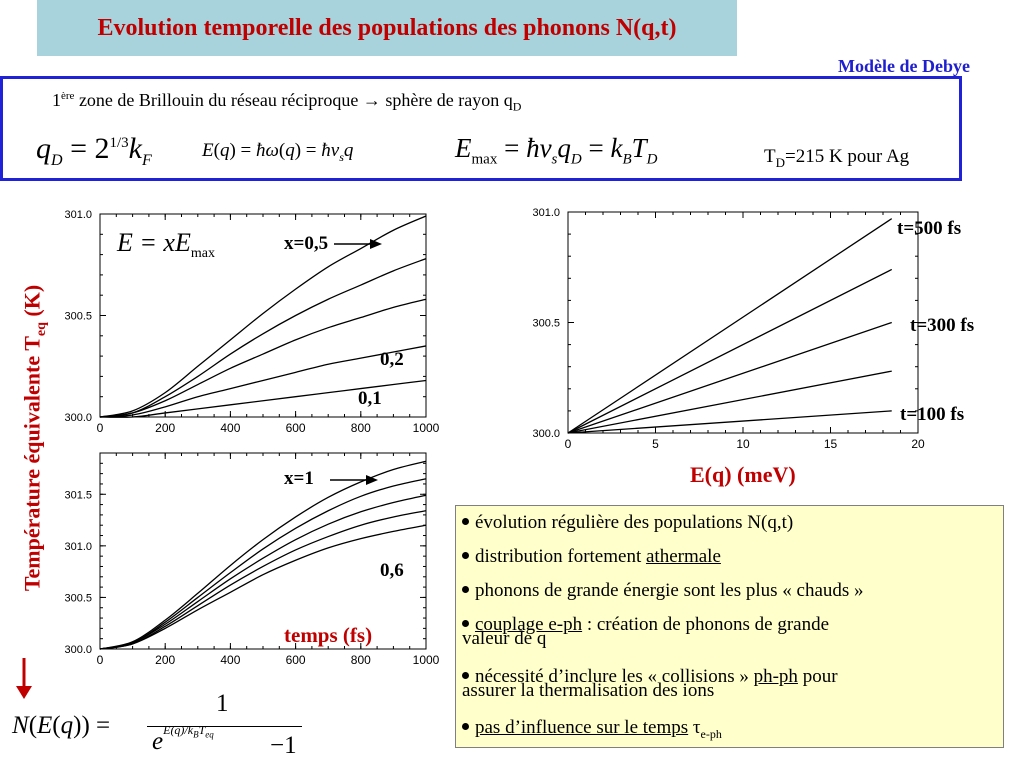 This screenshot has height=768, width=1024. What do you see at coordinates (929, 228) in the screenshot?
I see `annotation-t500: t=500 fs` at bounding box center [929, 228].